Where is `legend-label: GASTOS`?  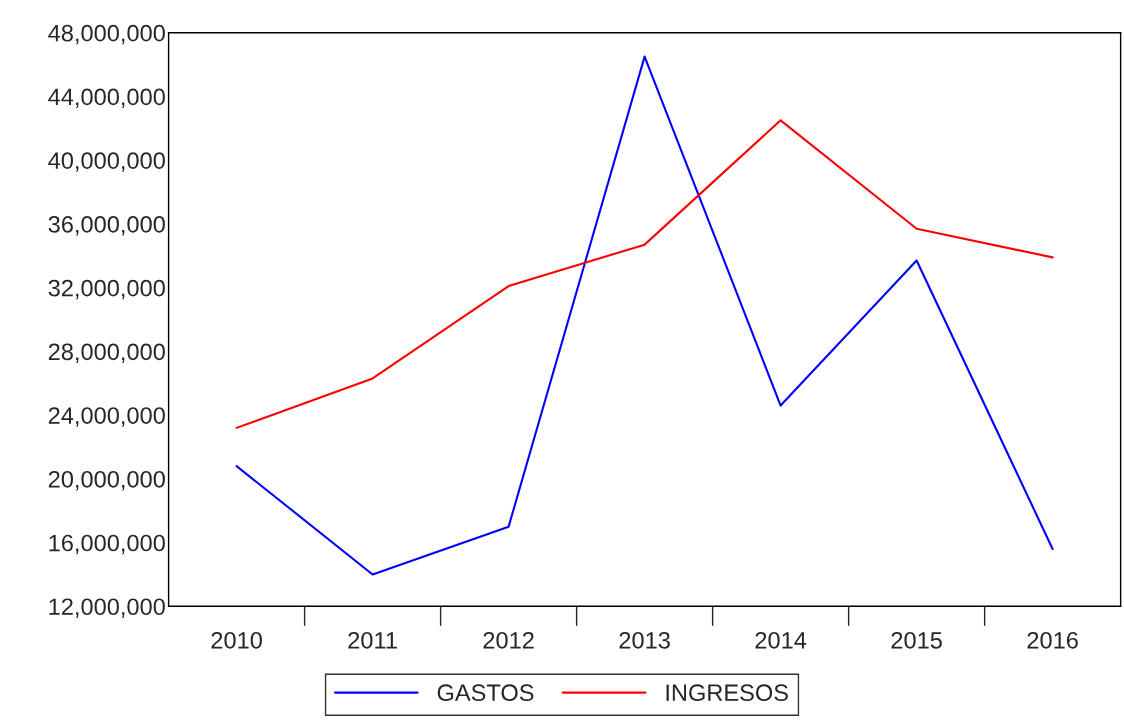
legend-label: GASTOS is located at coordinates (485, 693).